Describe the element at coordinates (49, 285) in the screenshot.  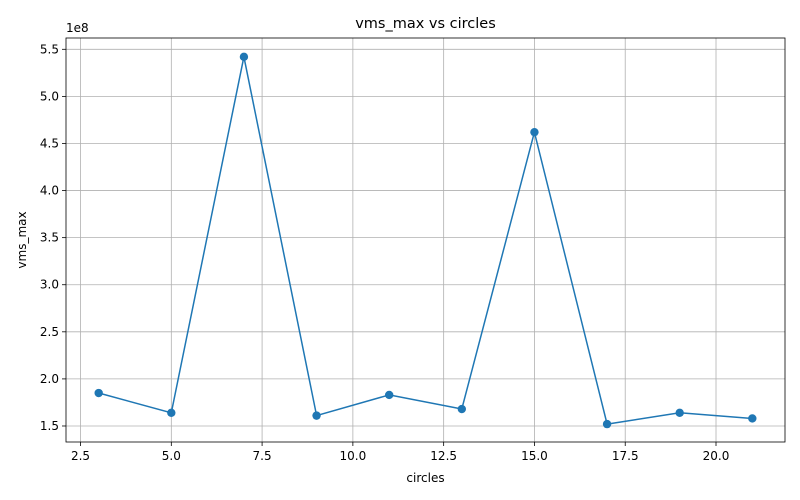
I see `y-tick-label: 3.0` at that location.